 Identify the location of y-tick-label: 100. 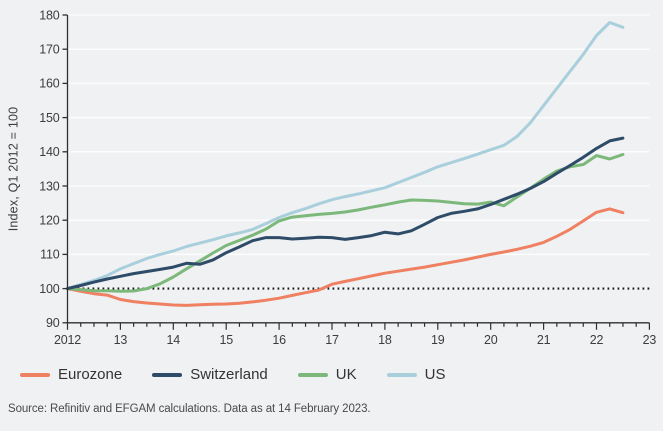
(49, 289).